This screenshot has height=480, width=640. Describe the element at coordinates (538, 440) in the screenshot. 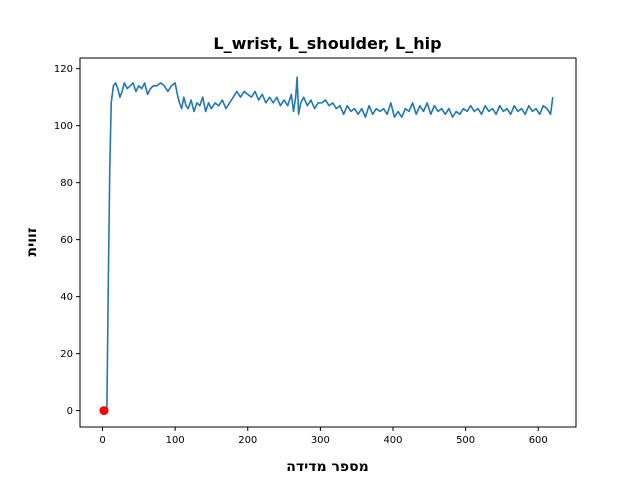

I see `x-tick-label: 600` at that location.